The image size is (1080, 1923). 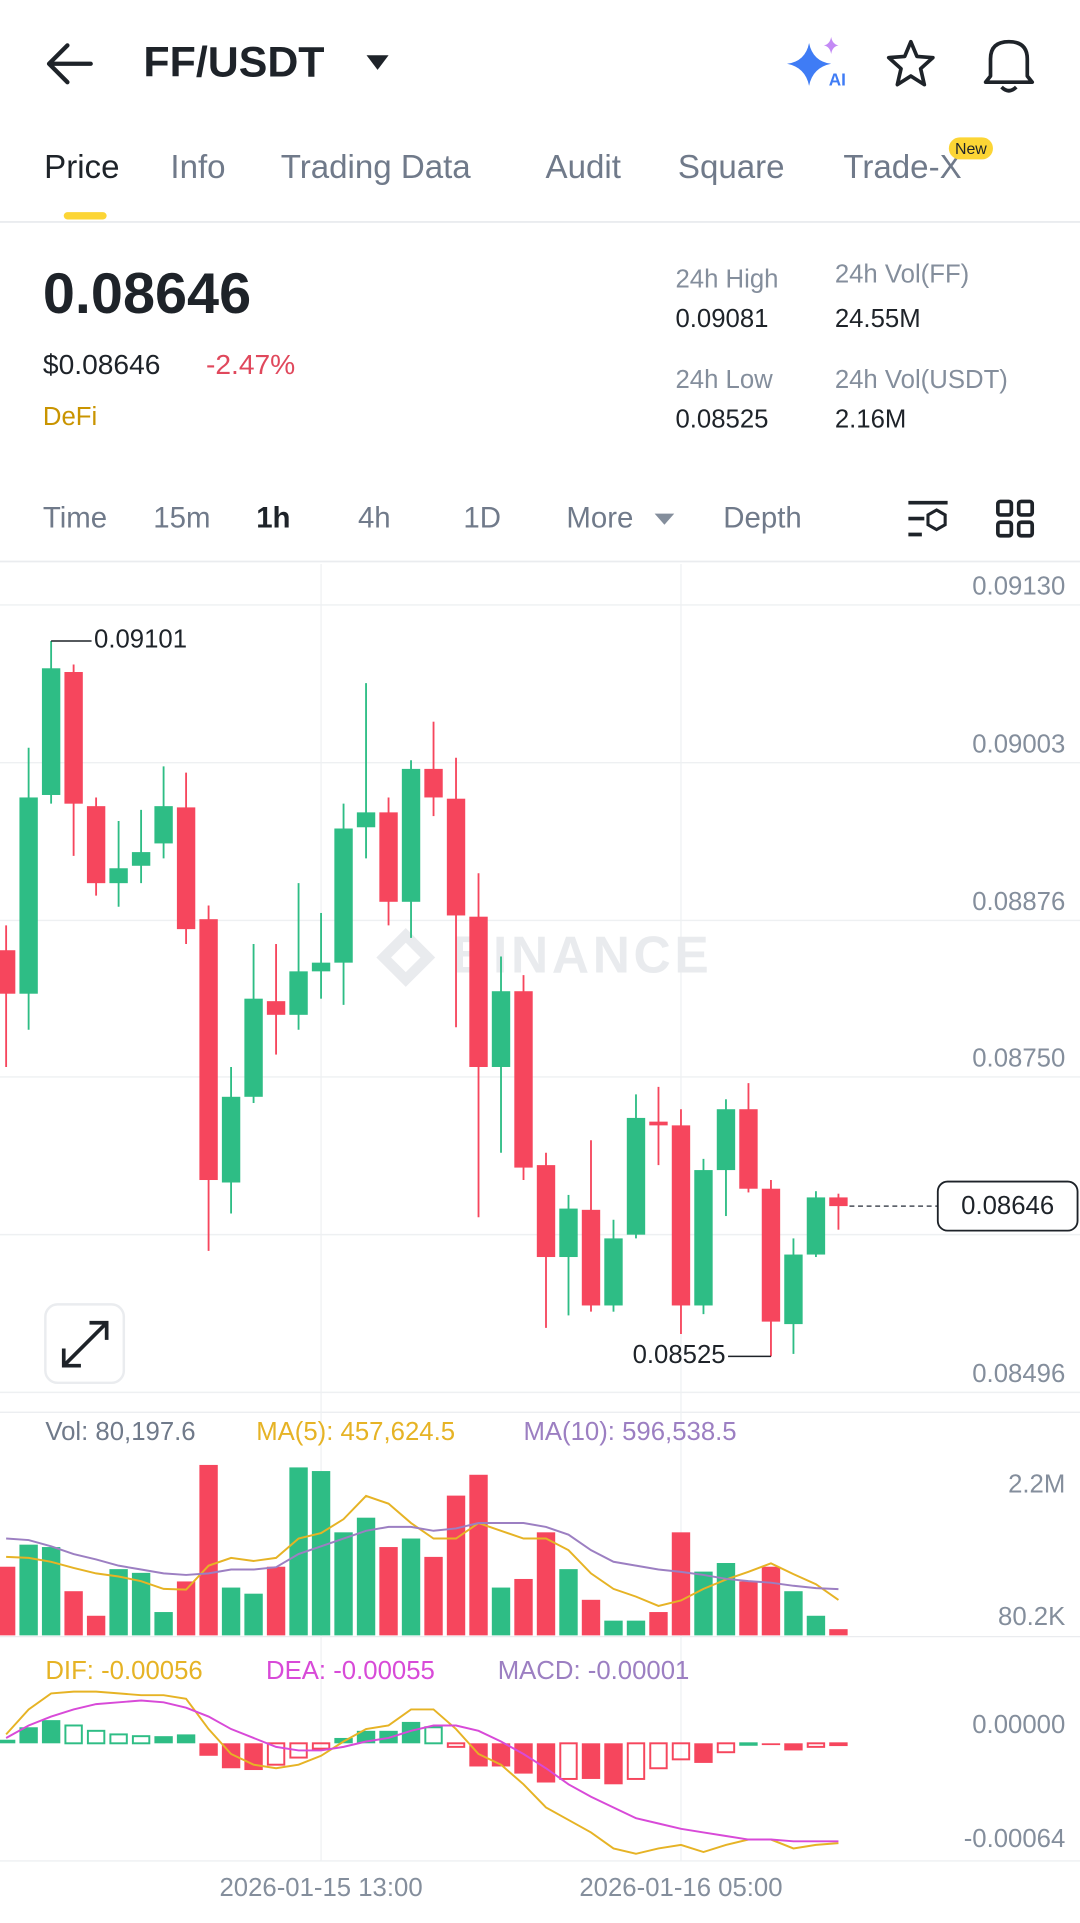 I want to click on indicator-settings, so click(x=928, y=518).